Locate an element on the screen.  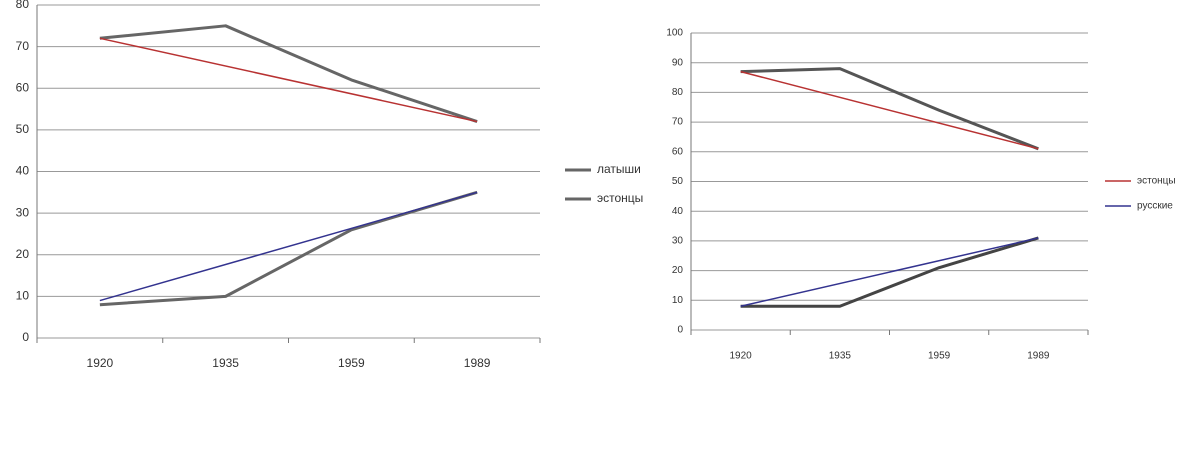
y-tick-label: 100 is located at coordinates (674, 33).